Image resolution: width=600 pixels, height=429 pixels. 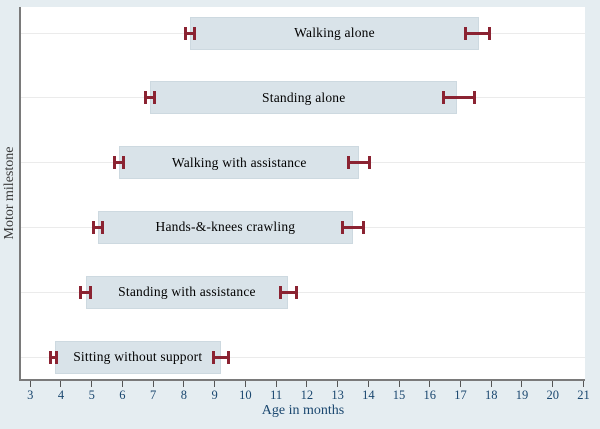 What do you see at coordinates (122, 395) in the screenshot?
I see `x-tick-label: 6` at bounding box center [122, 395].